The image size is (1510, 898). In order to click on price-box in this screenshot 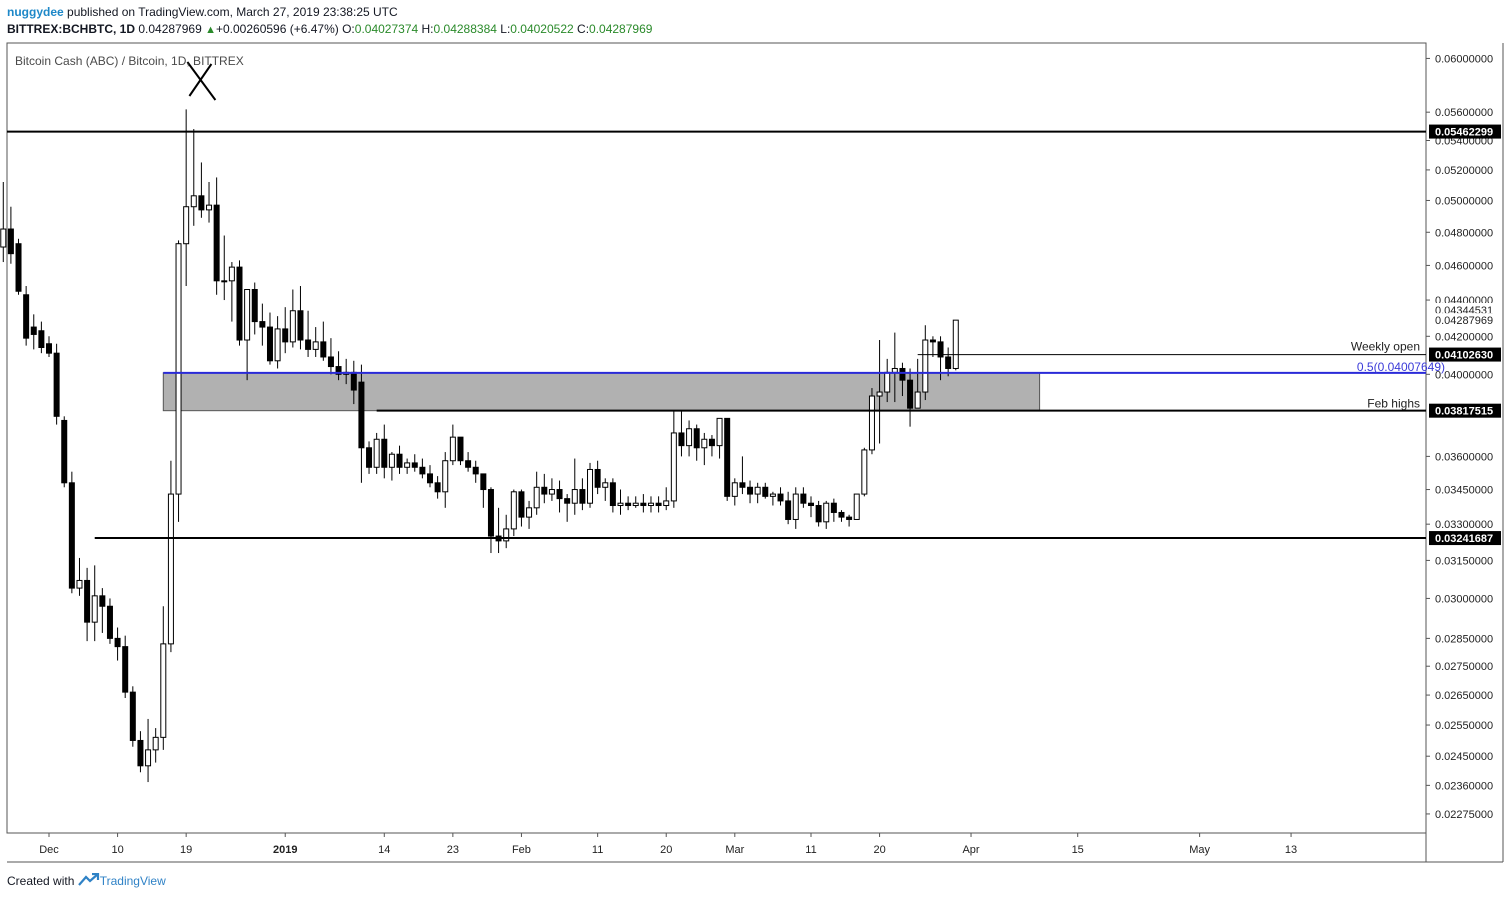, I will do `click(1465, 354)`.